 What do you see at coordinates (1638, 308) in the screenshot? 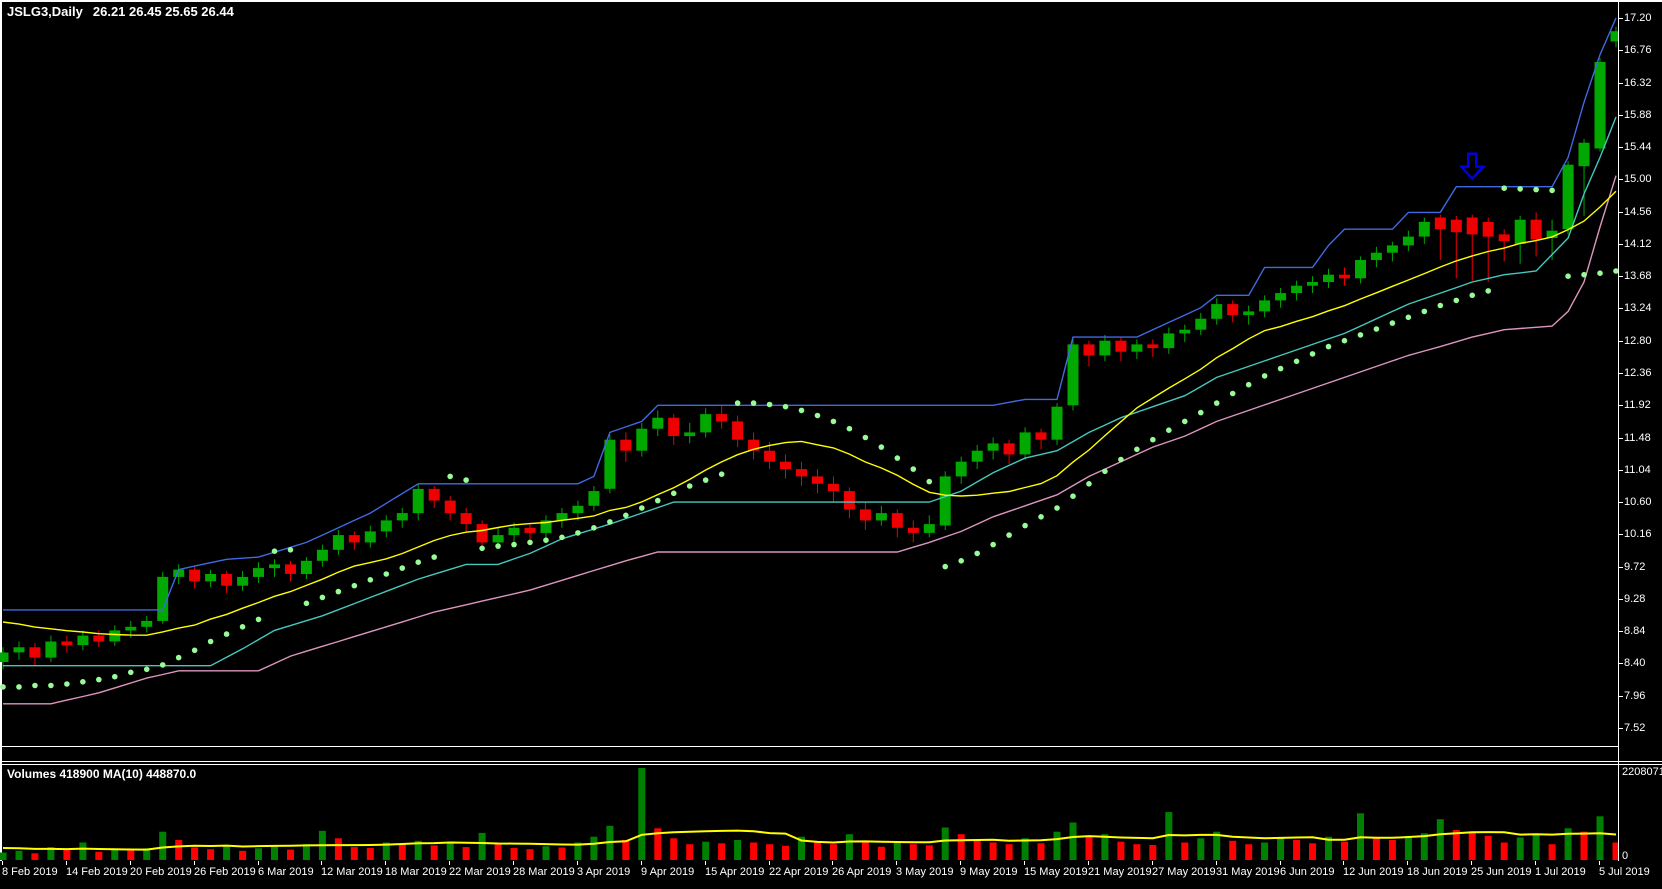
I see `price-axis-label: 13.24` at bounding box center [1638, 308].